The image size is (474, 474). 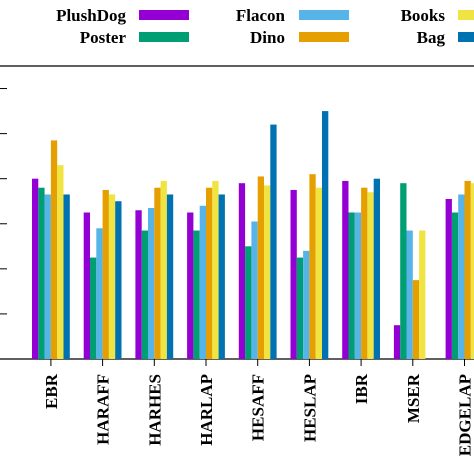 What do you see at coordinates (118, 280) in the screenshot?
I see `bar-bag-haraff` at bounding box center [118, 280].